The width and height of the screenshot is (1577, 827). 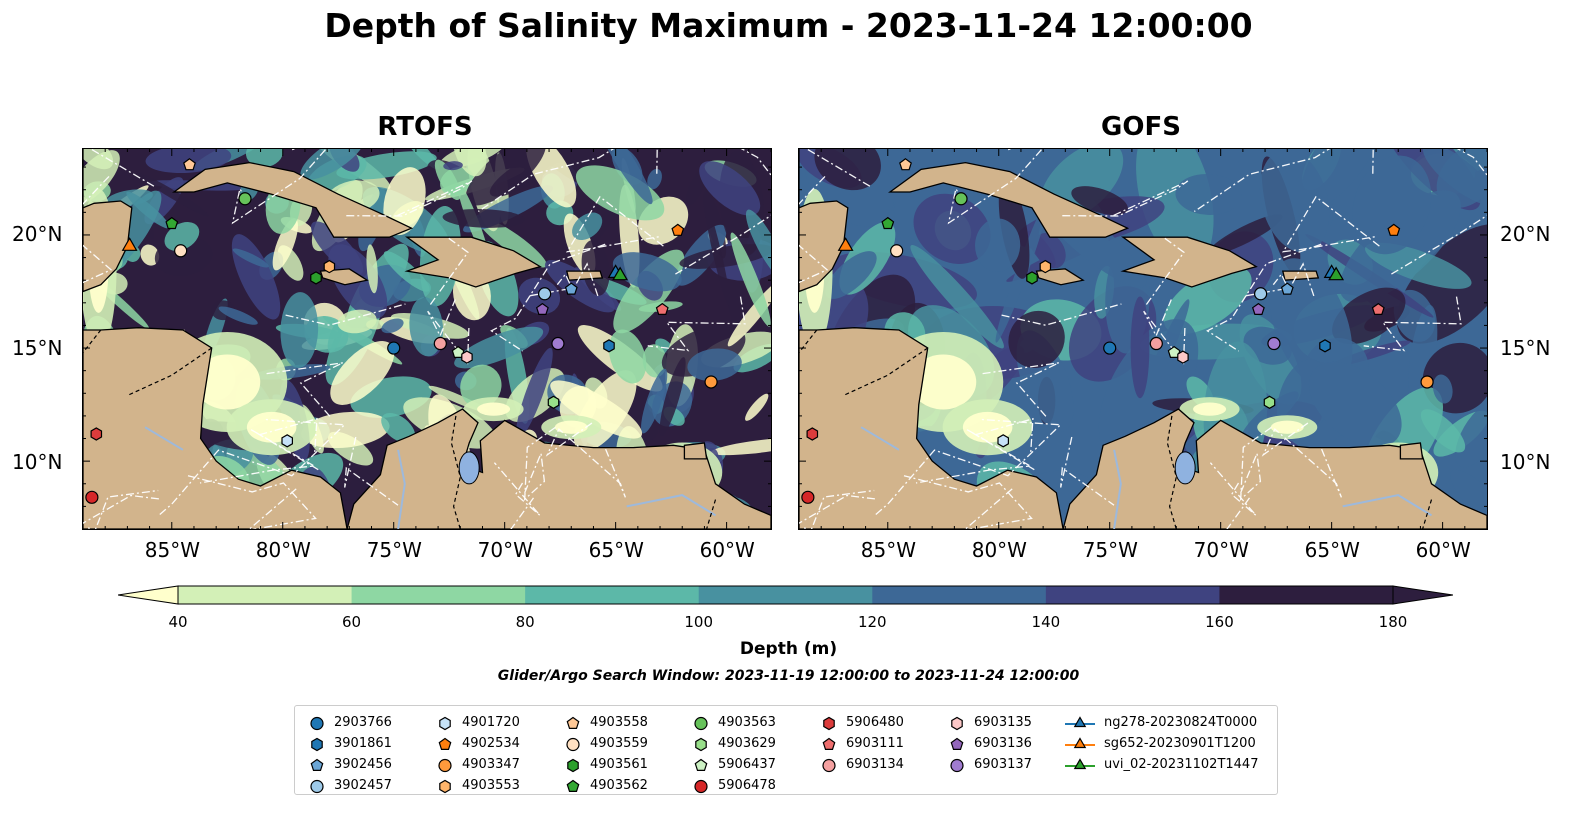 What do you see at coordinates (1080, 742) in the screenshot?
I see `legend-marker-sg652-20230901T1200` at bounding box center [1080, 742].